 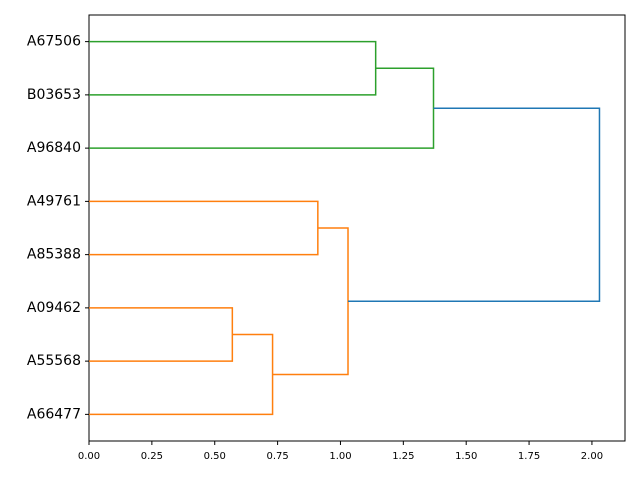 I want to click on leaf-label: A85388, so click(x=54, y=255).